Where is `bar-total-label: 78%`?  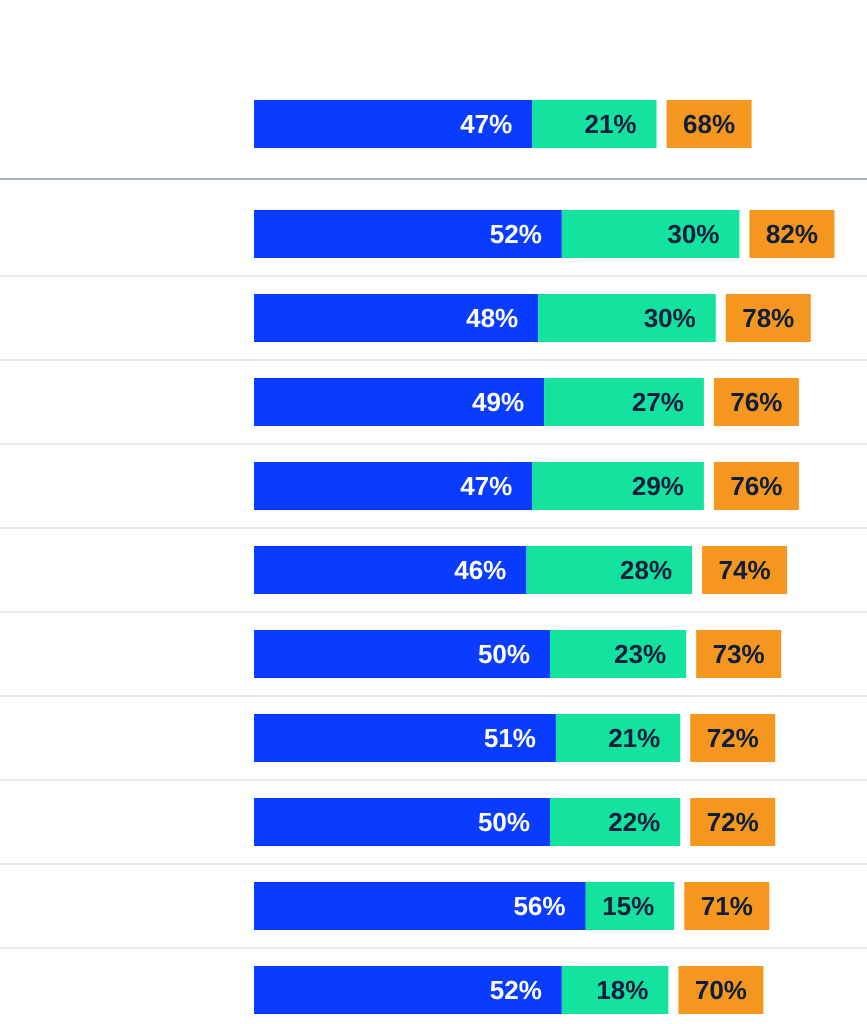 bar-total-label: 78% is located at coordinates (768, 318).